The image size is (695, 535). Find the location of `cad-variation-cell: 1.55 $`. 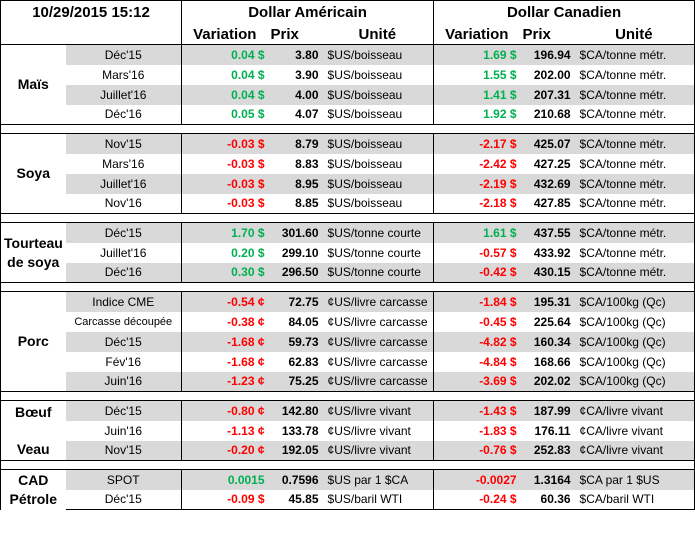

cad-variation-cell: 1.55 $ is located at coordinates (500, 74).